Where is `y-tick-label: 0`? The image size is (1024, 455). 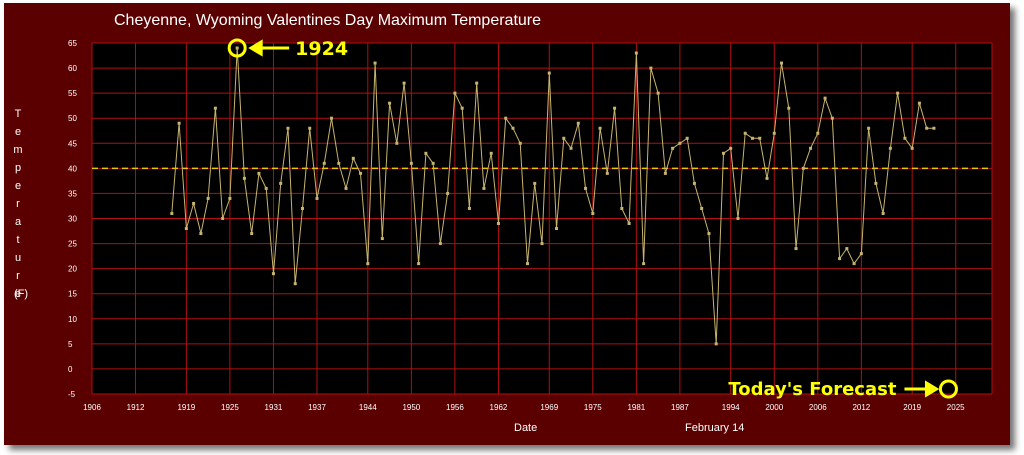 y-tick-label: 0 is located at coordinates (70, 369).